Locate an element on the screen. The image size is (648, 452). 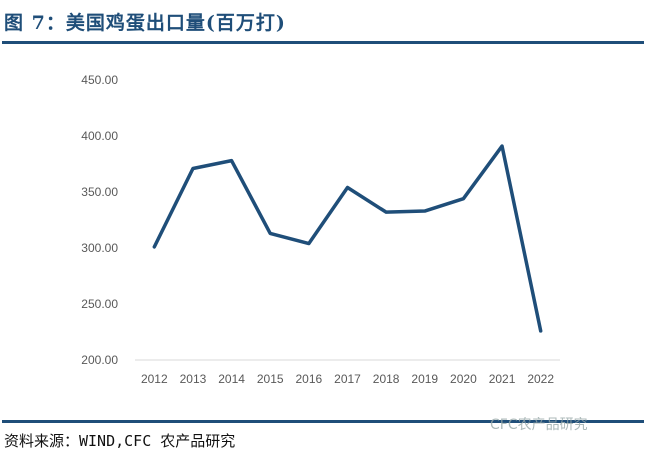
y-tick-label: 250.00 is located at coordinates (99, 304).